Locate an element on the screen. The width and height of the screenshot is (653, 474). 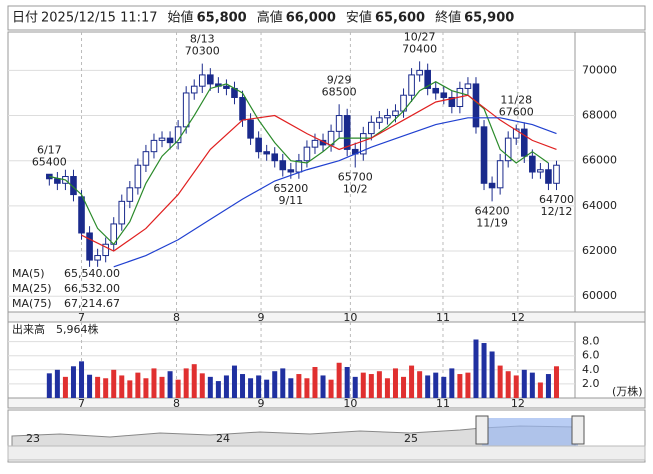
annotation-price: 65700 is located at coordinates (355, 176).